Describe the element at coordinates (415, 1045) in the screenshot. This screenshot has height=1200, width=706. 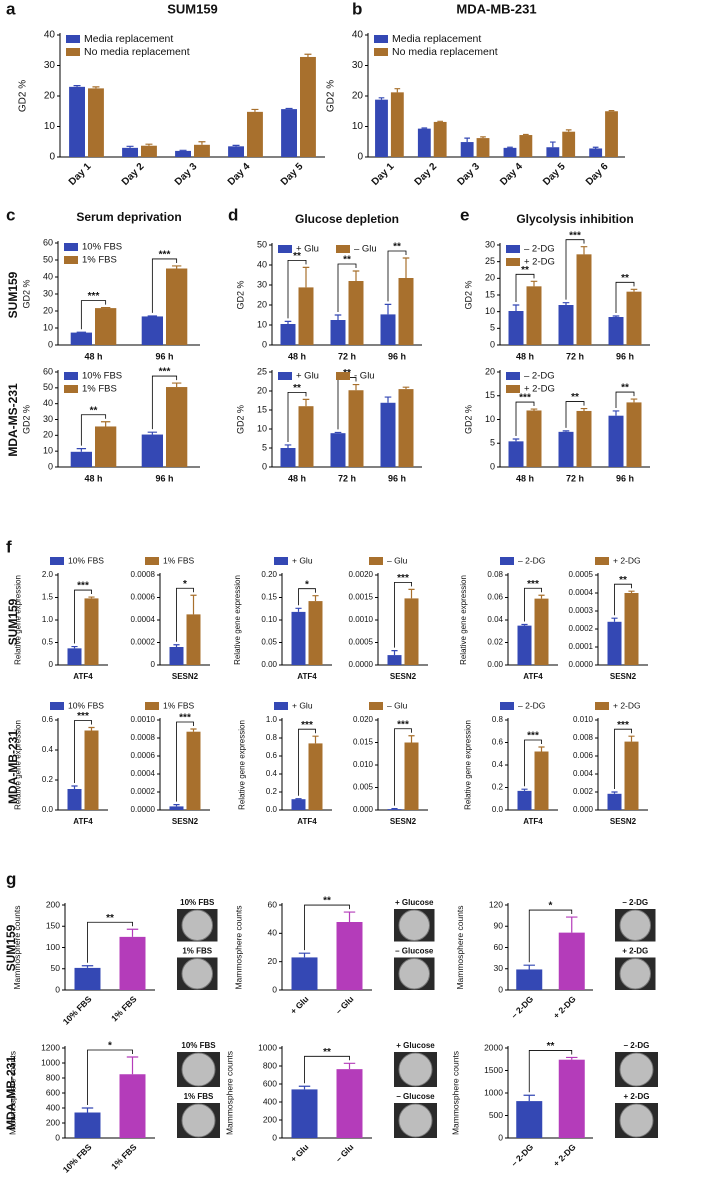
I see `image-label: + Glucose` at that location.